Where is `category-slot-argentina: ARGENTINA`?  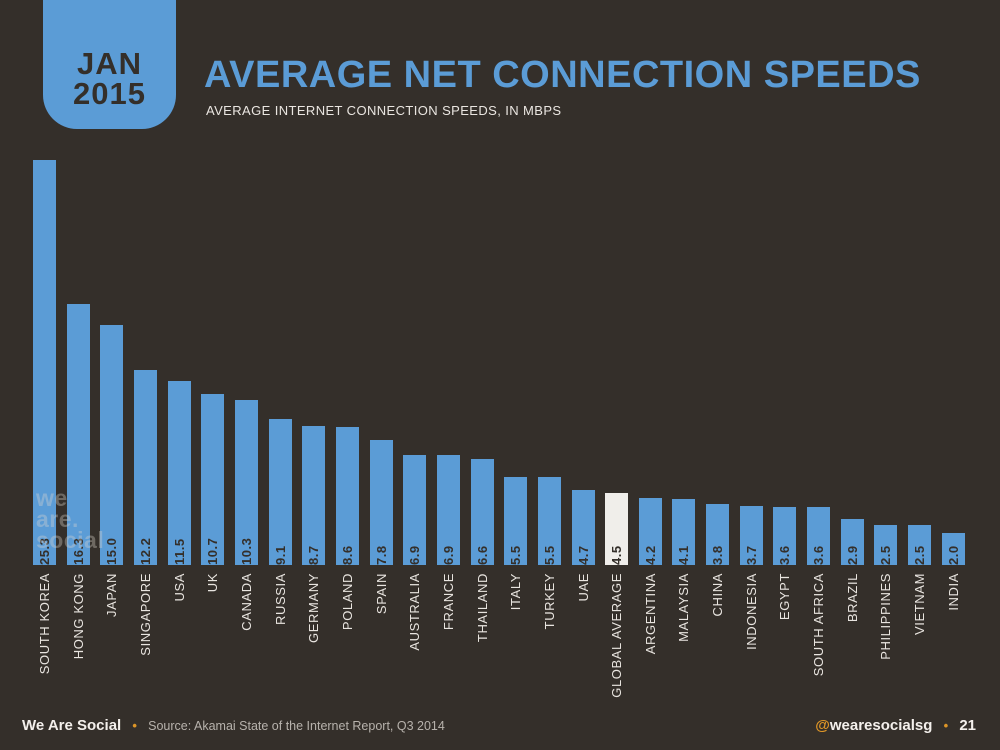 category-slot-argentina: ARGENTINA is located at coordinates (650, 635).